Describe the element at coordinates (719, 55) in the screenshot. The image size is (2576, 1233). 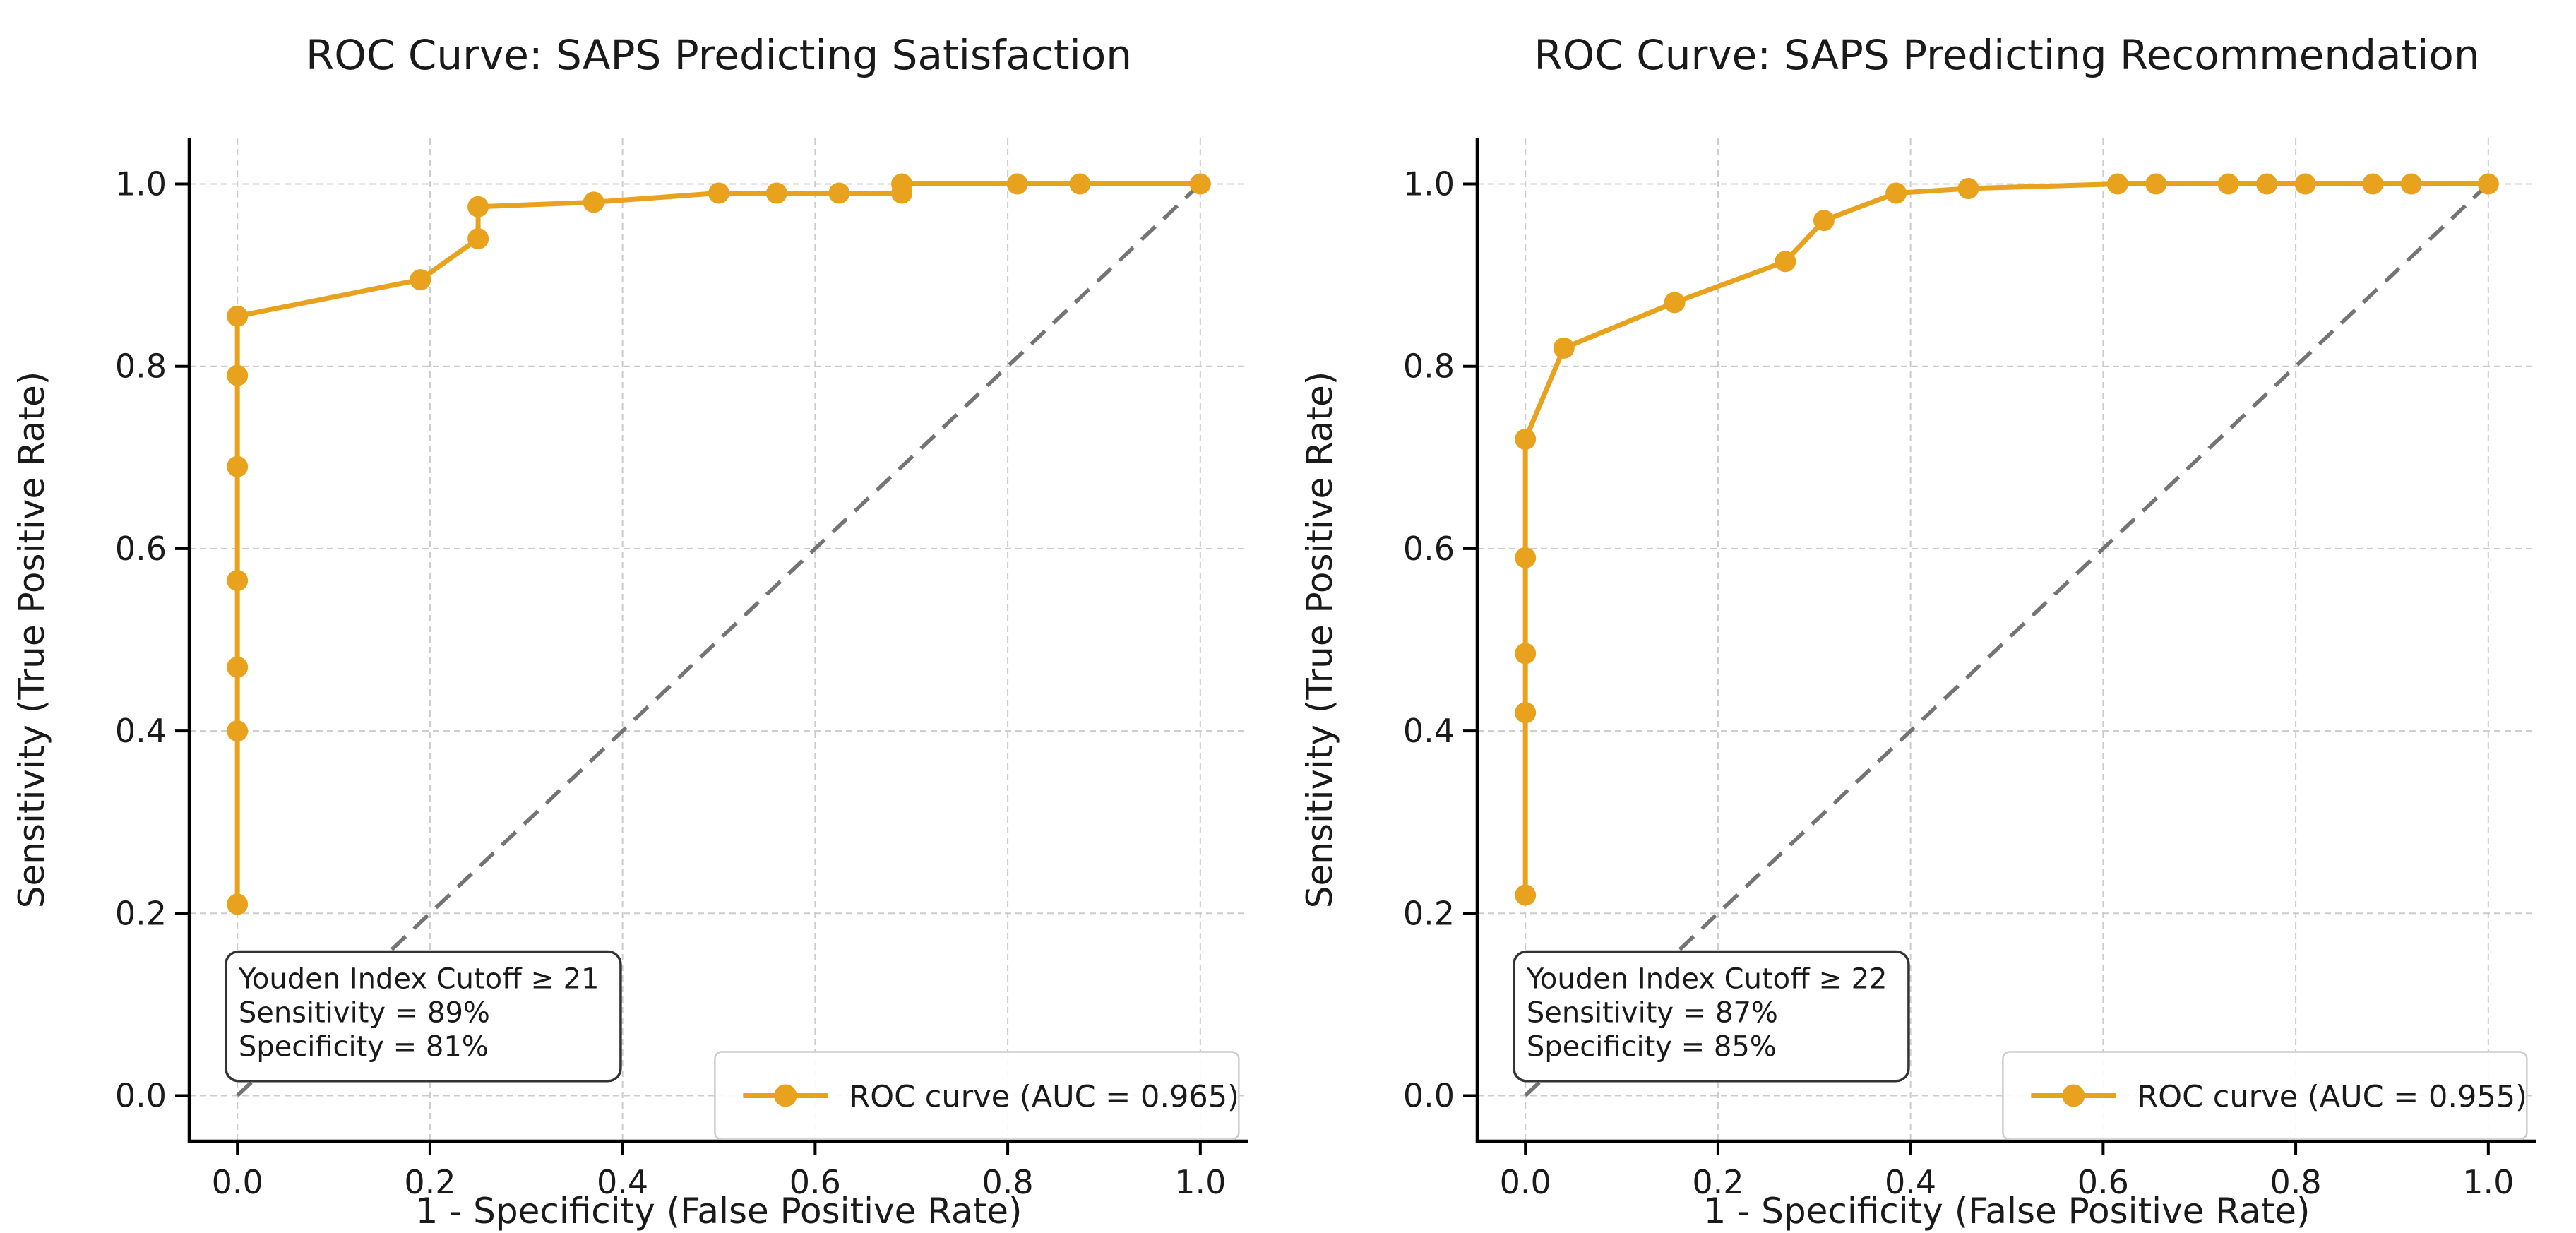
I see `chart-title: ROC Curve: SAPS Predicting Satisfaction` at that location.